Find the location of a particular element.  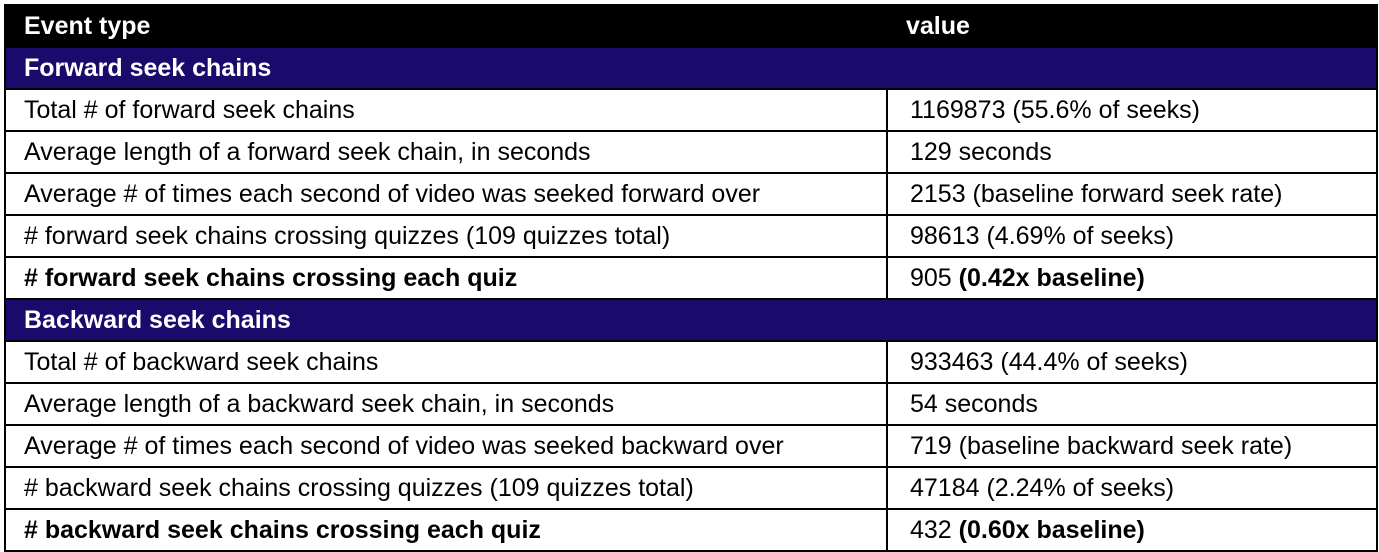

section-header-backward: Backward seek chains is located at coordinates (691, 320).